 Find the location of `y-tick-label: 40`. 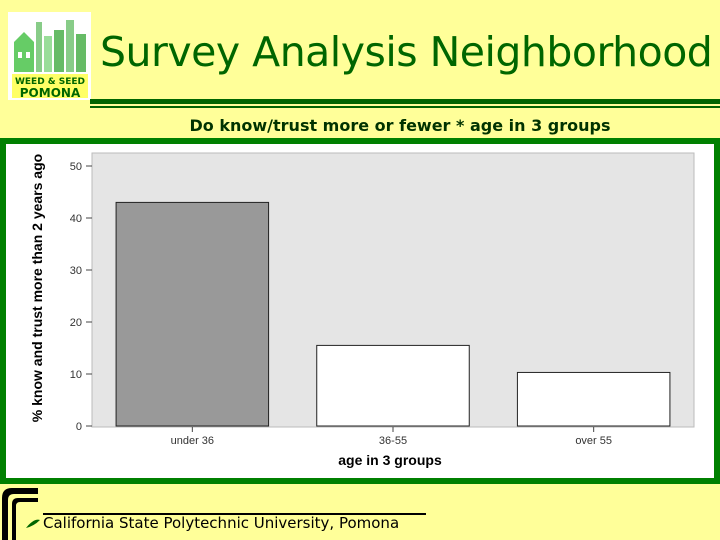

y-tick-label: 40 is located at coordinates (76, 219).